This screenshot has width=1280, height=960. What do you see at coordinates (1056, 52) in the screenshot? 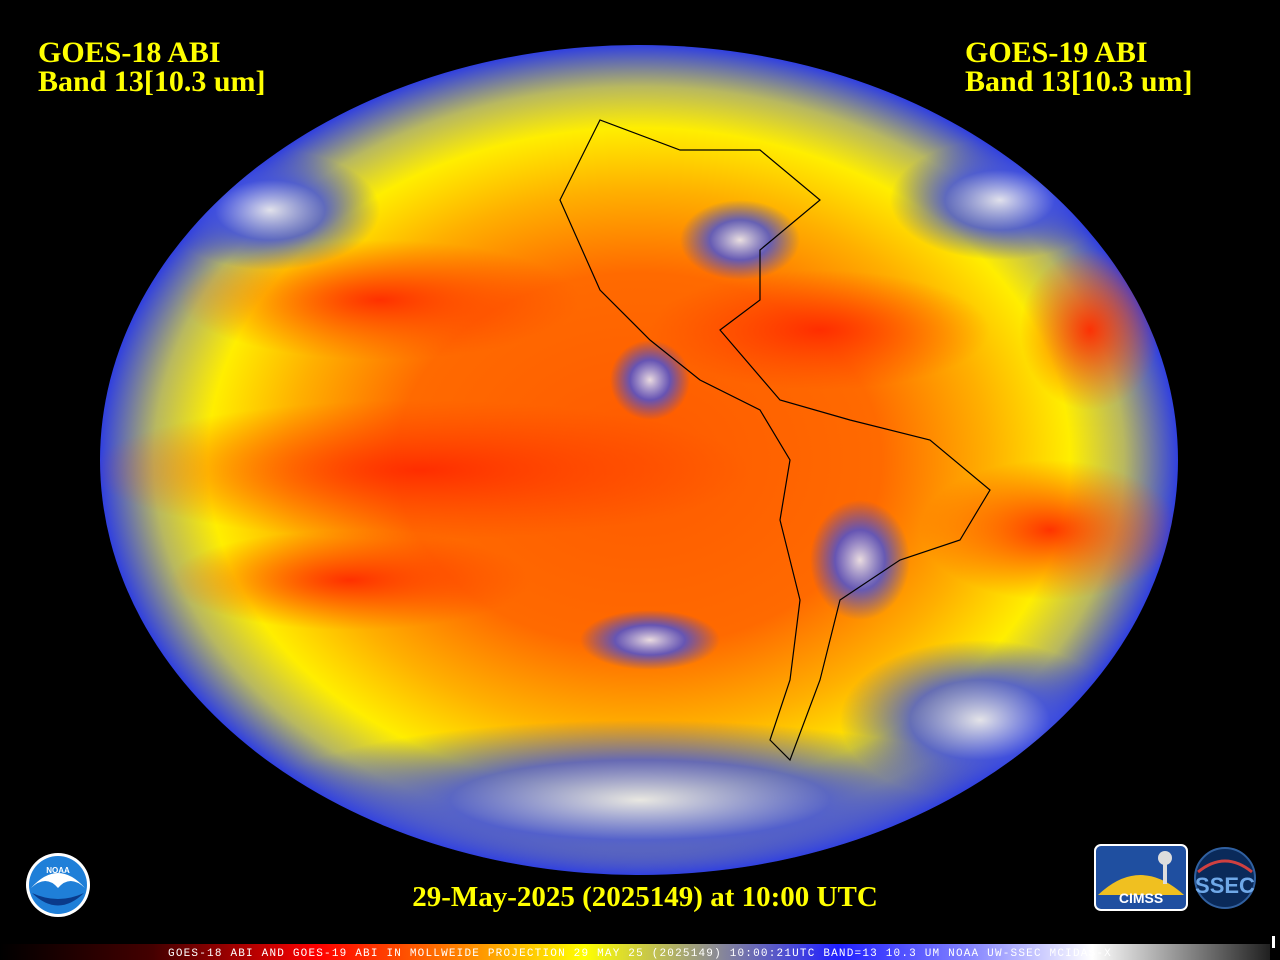
I see `right-satellite: GOES-19 ABI` at bounding box center [1056, 52].